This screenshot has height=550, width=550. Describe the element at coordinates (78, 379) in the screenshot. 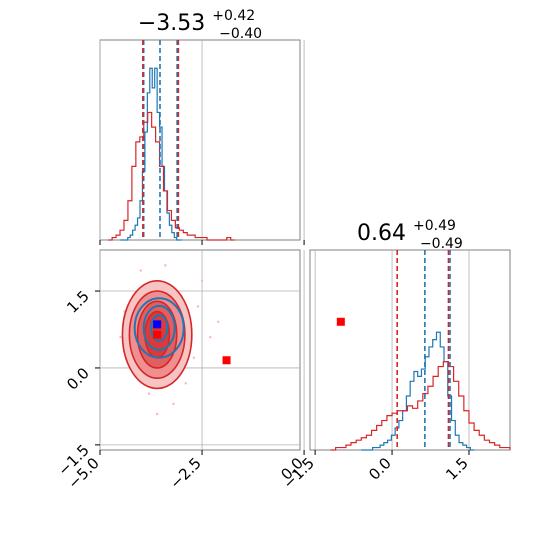

I see `y-param-1-tick-label-1: 0.0` at that location.